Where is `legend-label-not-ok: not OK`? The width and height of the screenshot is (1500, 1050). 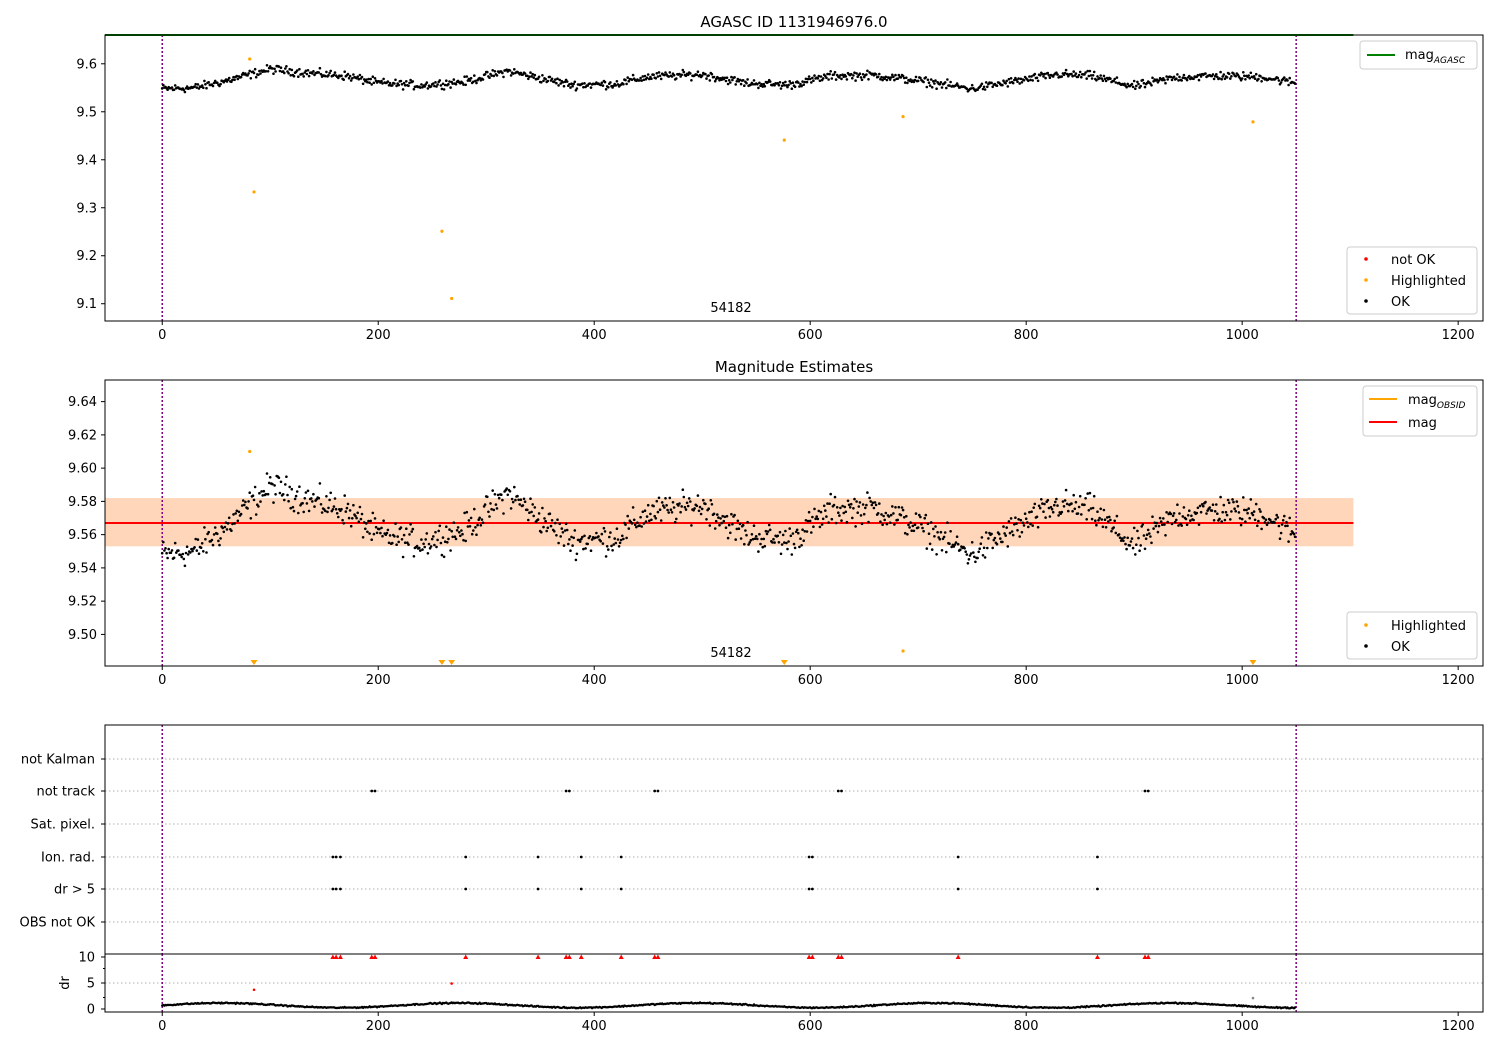
legend-label-not-ok: not OK is located at coordinates (1413, 260).